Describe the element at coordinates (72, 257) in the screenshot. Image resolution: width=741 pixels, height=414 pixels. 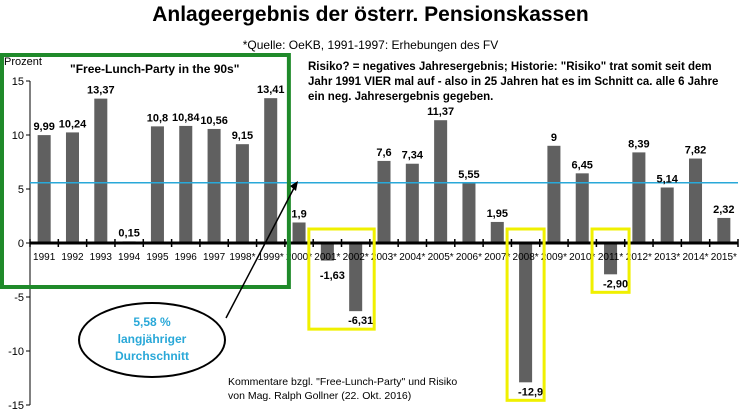
I see `x-tick-label: 1992` at that location.